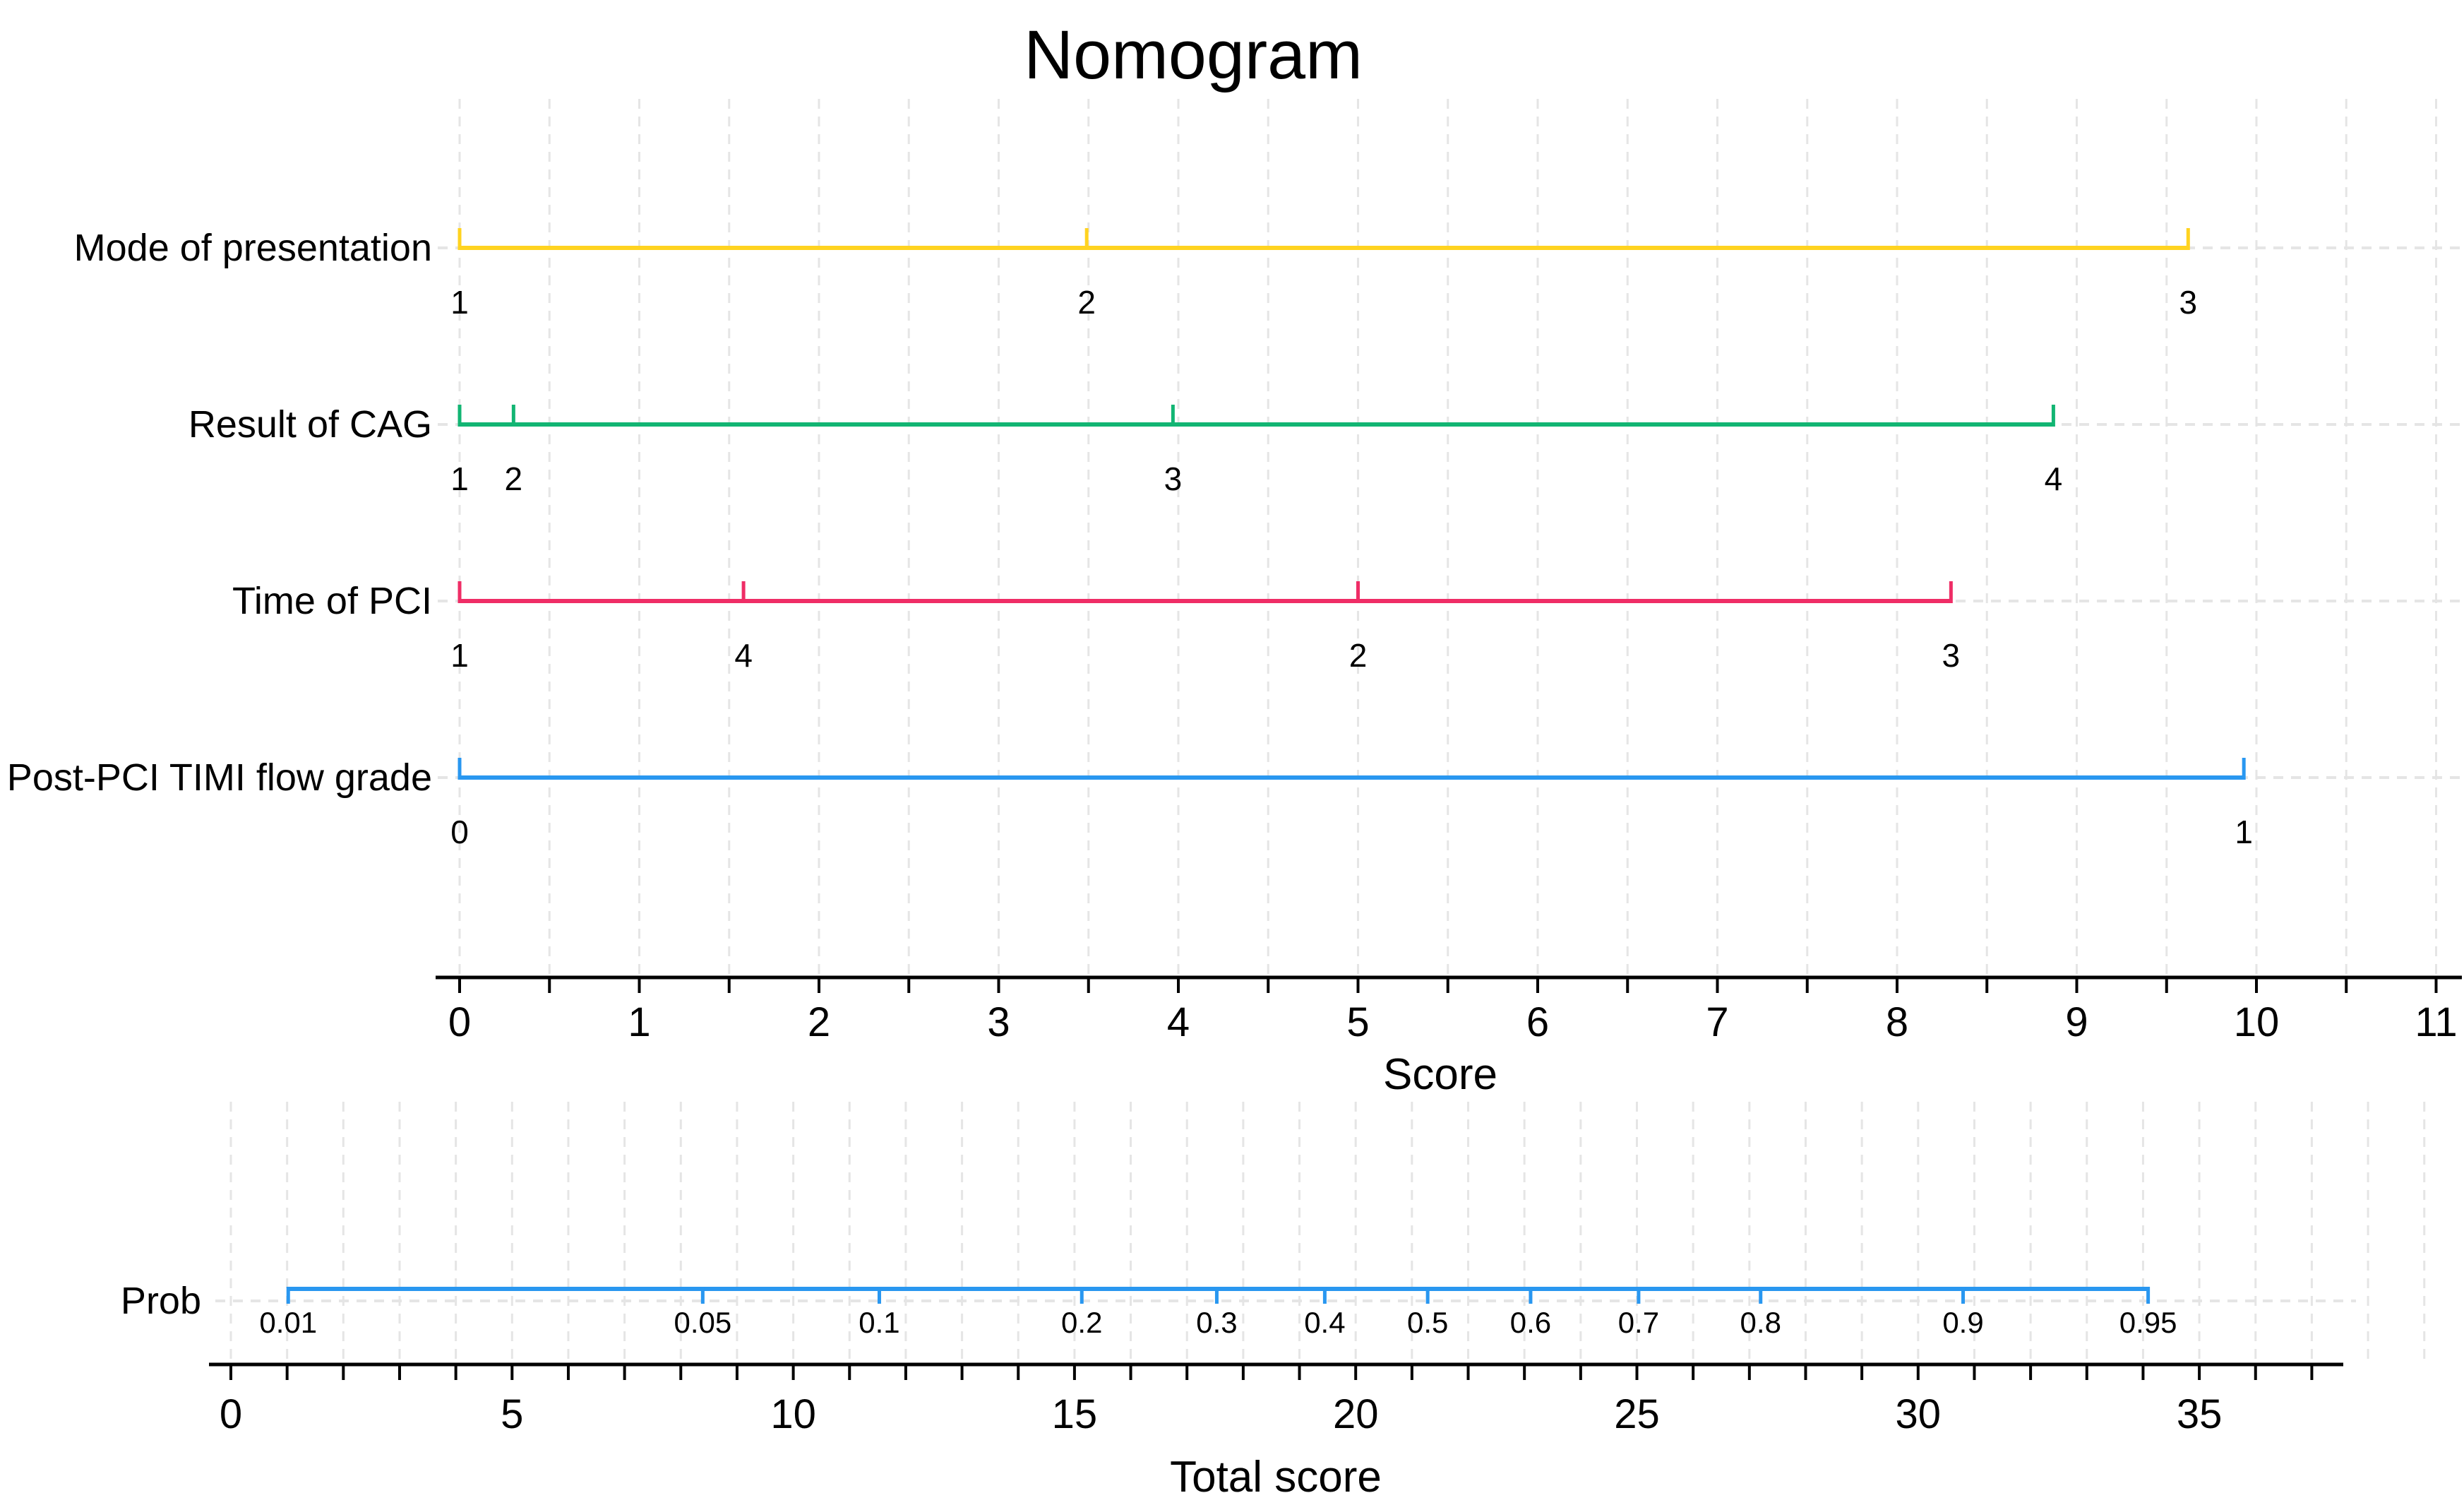  I want to click on chart-title: Nomogram, so click(1193, 54).